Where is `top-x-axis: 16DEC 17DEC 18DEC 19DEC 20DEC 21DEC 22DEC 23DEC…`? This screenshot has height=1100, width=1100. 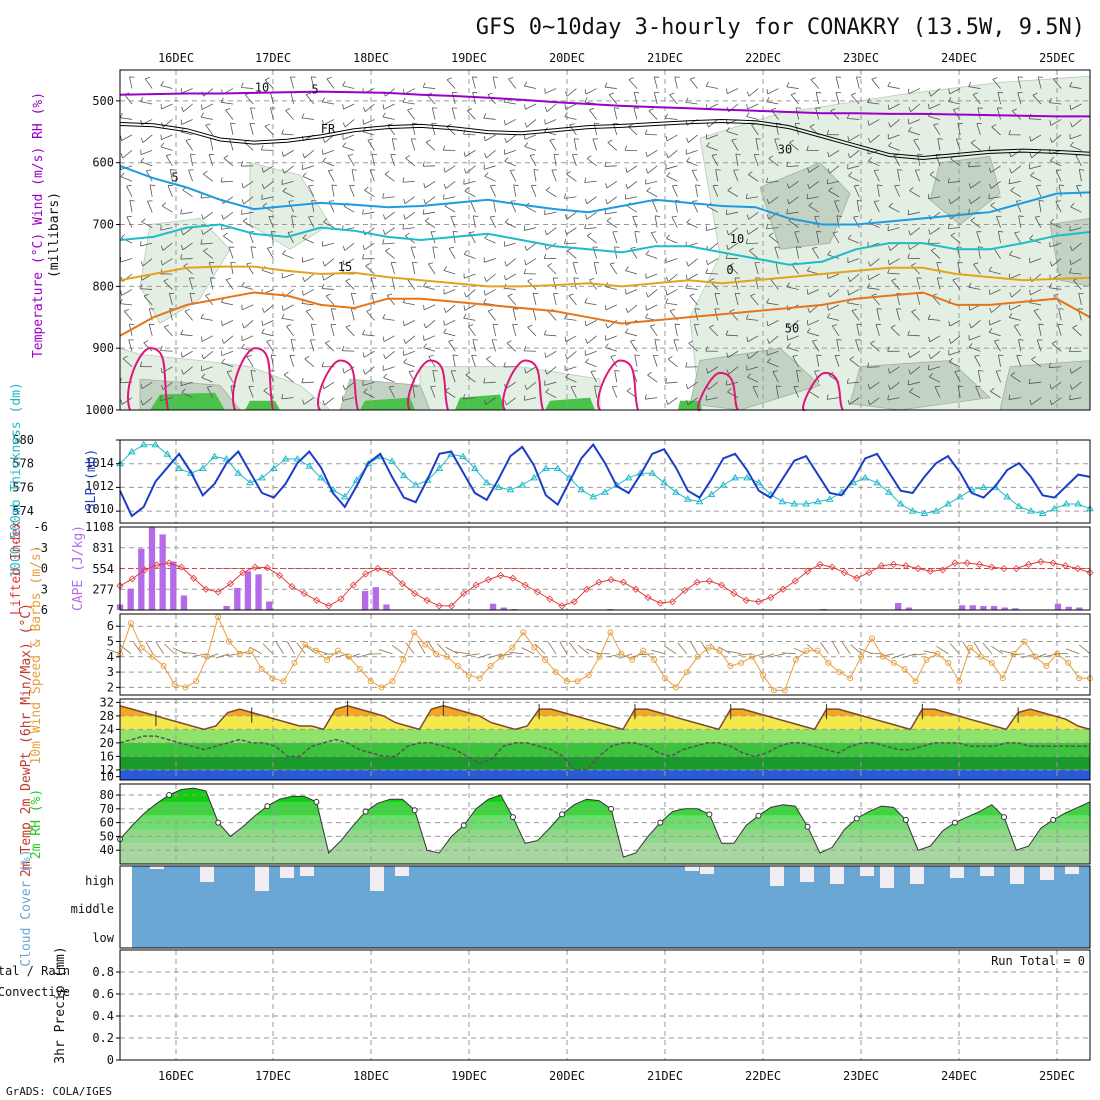
top-x-axis: 16DEC 17DEC 18DEC 19DEC 20DEC 21DEC 22DEC 23DEC… is located at coordinates (616, 58).